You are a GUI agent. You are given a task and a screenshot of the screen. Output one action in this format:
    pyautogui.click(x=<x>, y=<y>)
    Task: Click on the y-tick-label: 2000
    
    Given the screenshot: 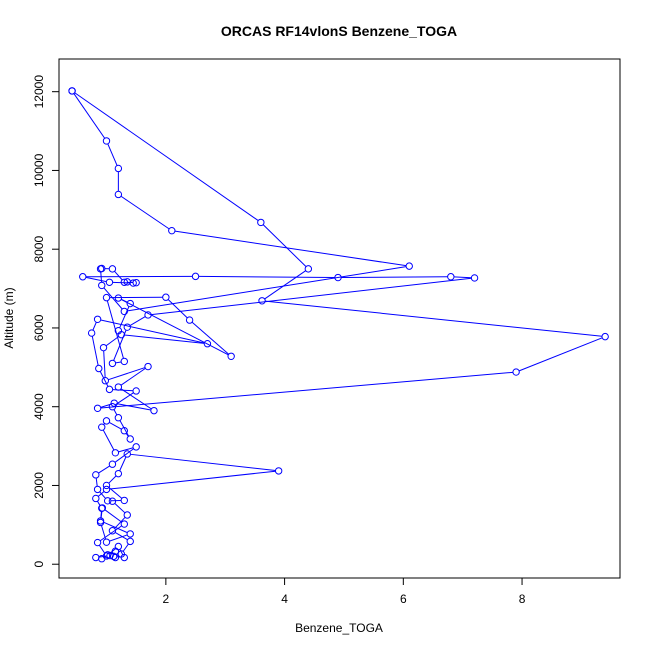 What is the action you would take?
    pyautogui.click(x=39, y=485)
    